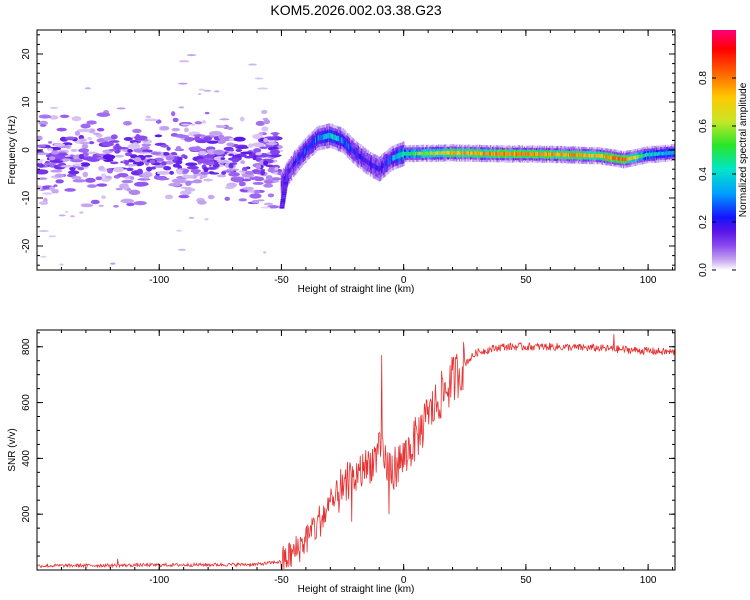 The image size is (750, 600). I want to click on colorbar-tick-label: 0.8, so click(703, 78).